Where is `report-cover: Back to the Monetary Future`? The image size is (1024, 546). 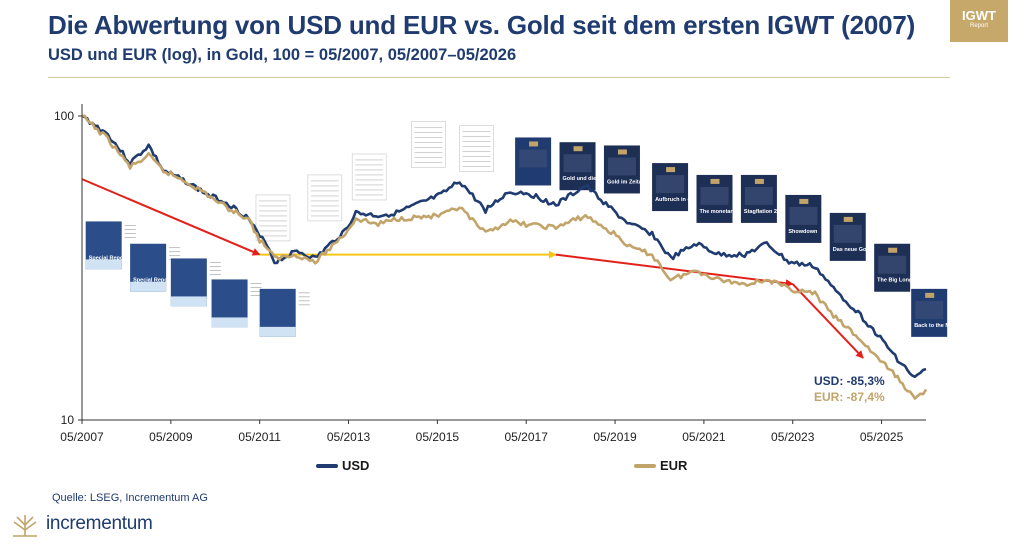 report-cover: Back to the Monetary Future is located at coordinates (949, 312).